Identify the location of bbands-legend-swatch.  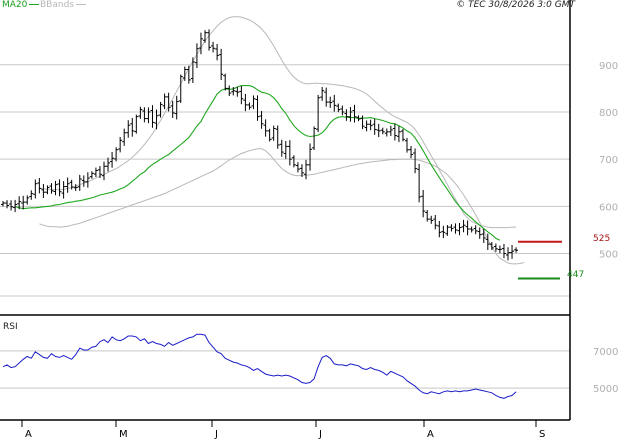
(80, 4).